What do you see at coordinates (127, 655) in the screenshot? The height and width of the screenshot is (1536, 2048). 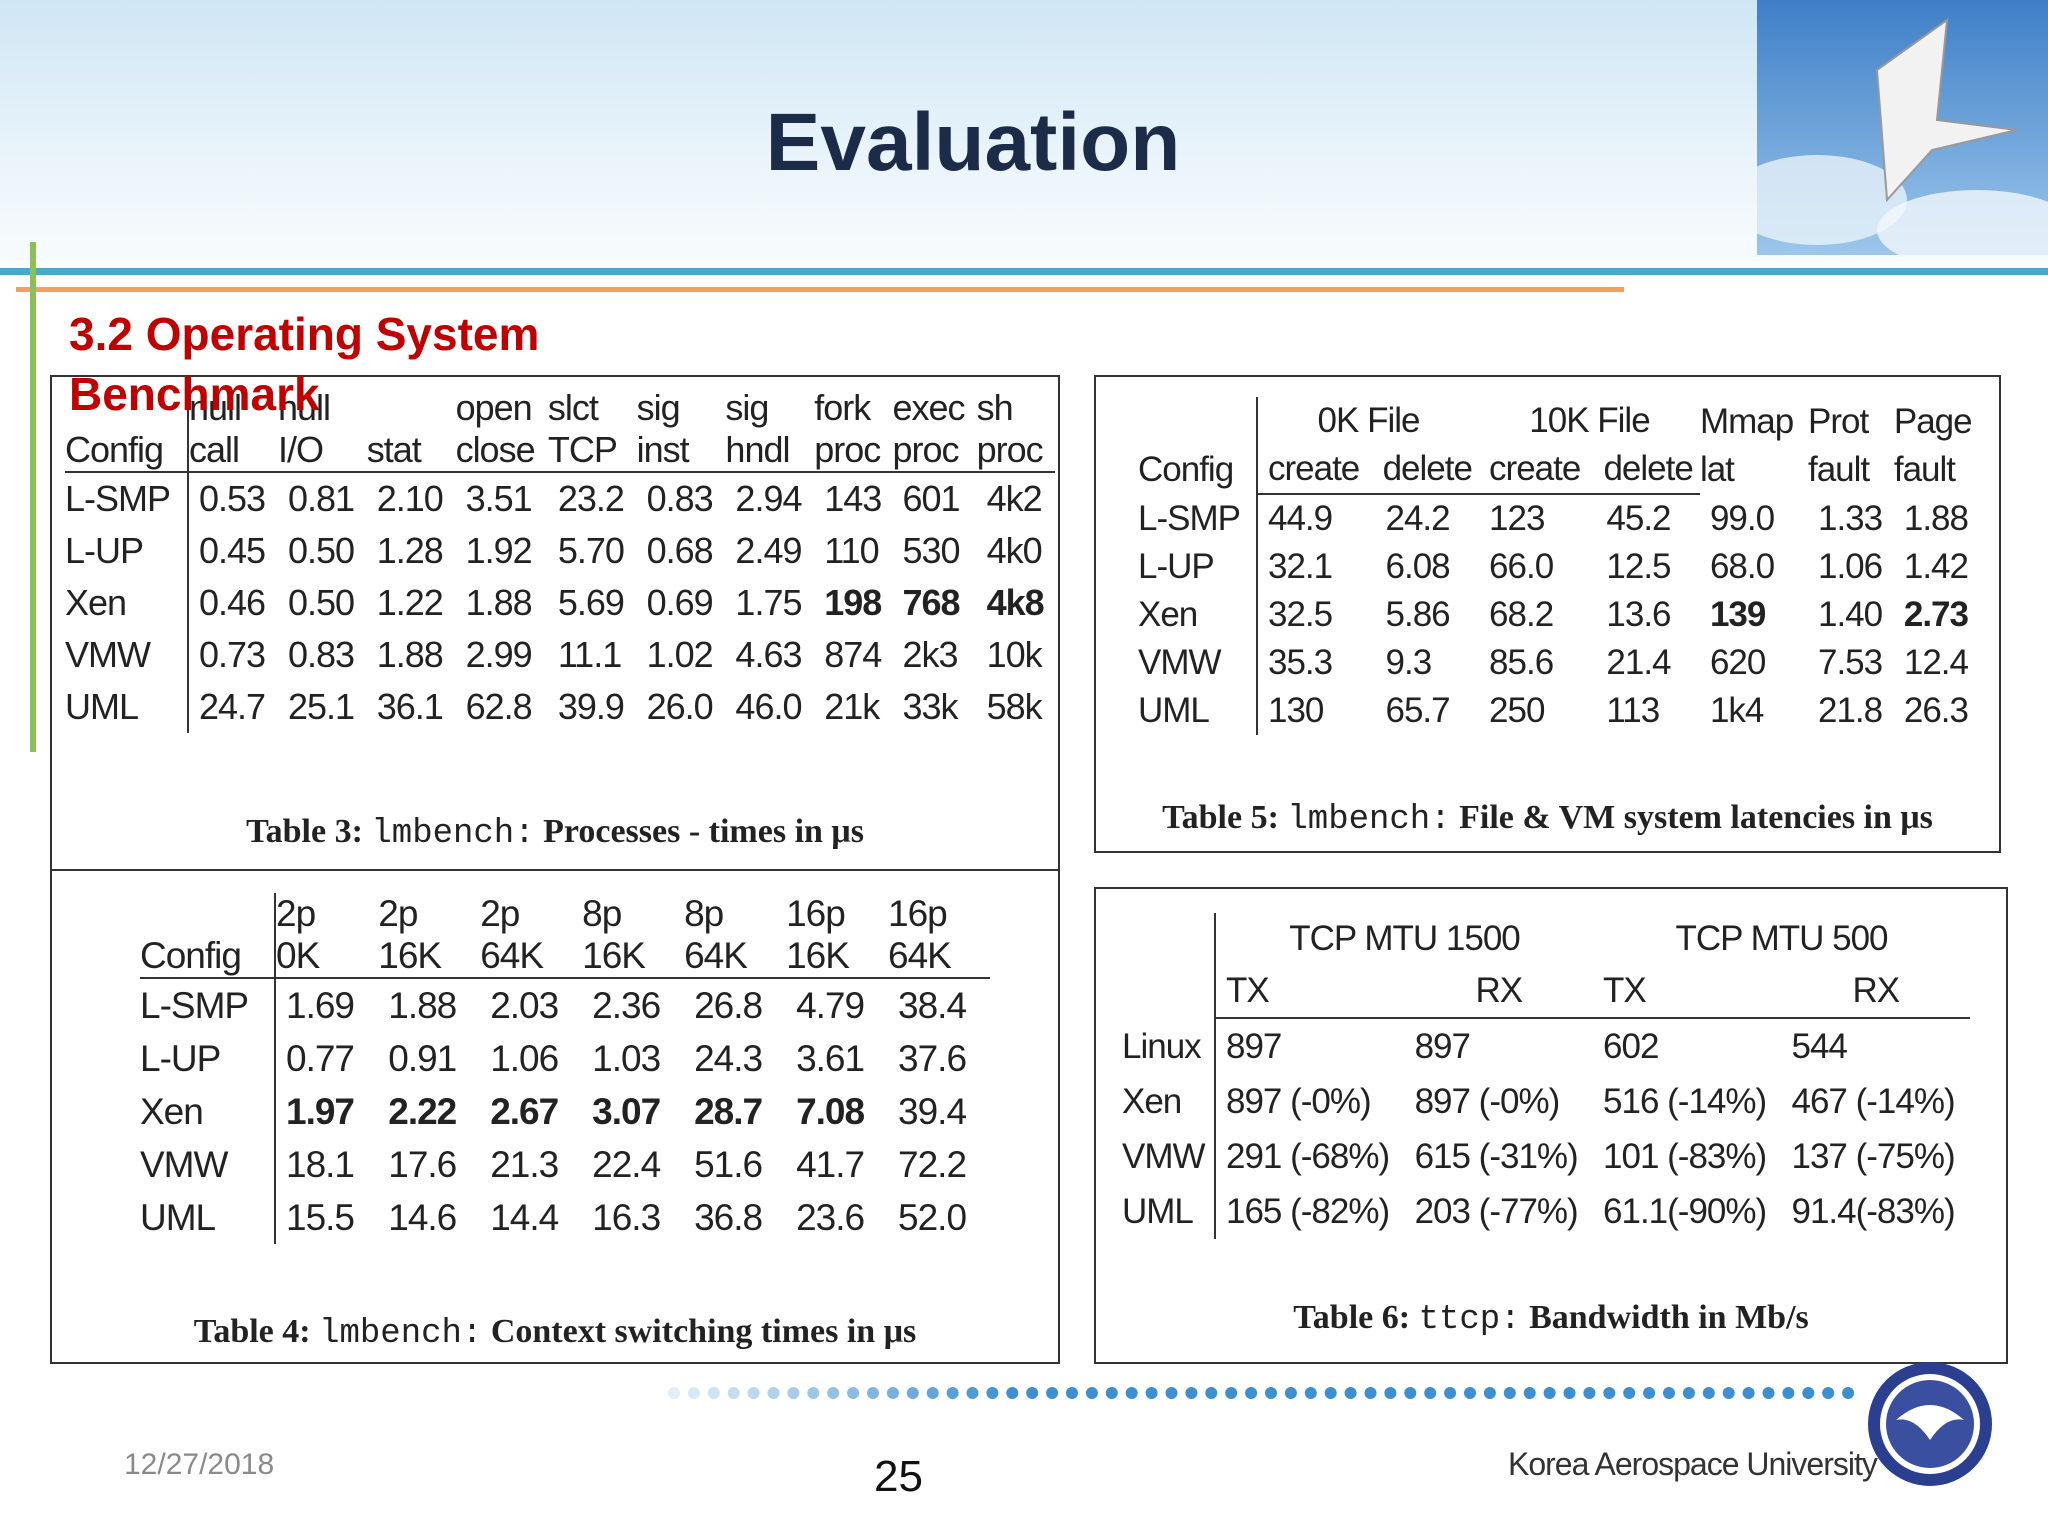 I see `row-label: VMW` at bounding box center [127, 655].